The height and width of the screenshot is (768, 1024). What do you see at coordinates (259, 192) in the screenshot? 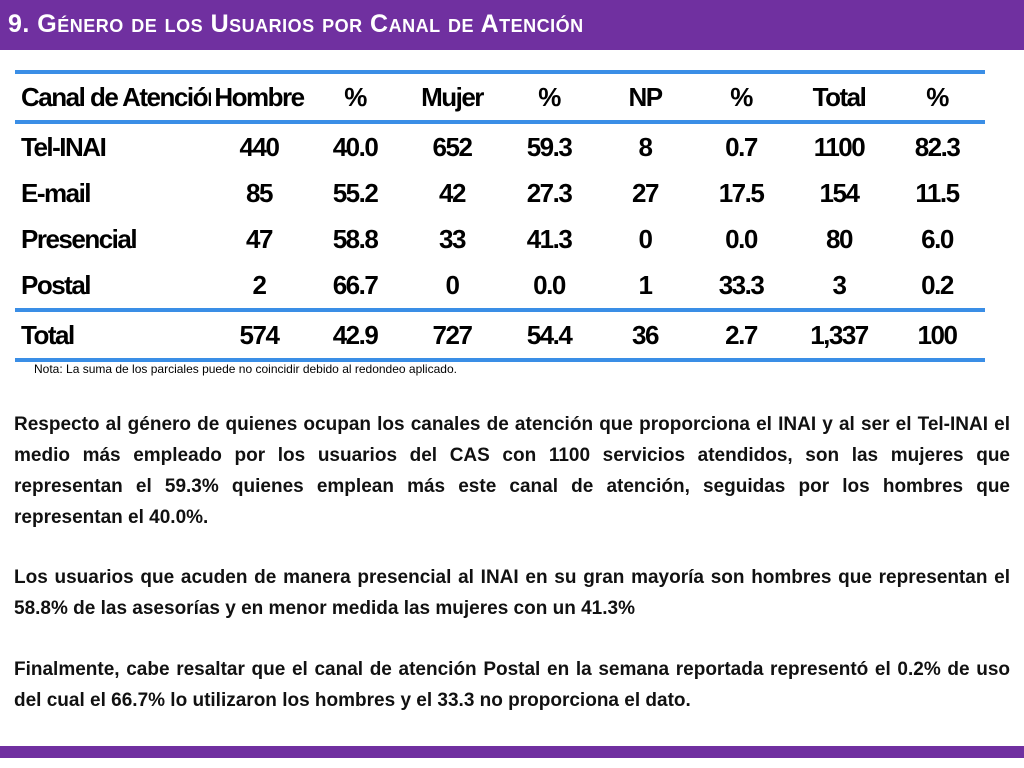
I see `table-cell: 85` at bounding box center [259, 192].